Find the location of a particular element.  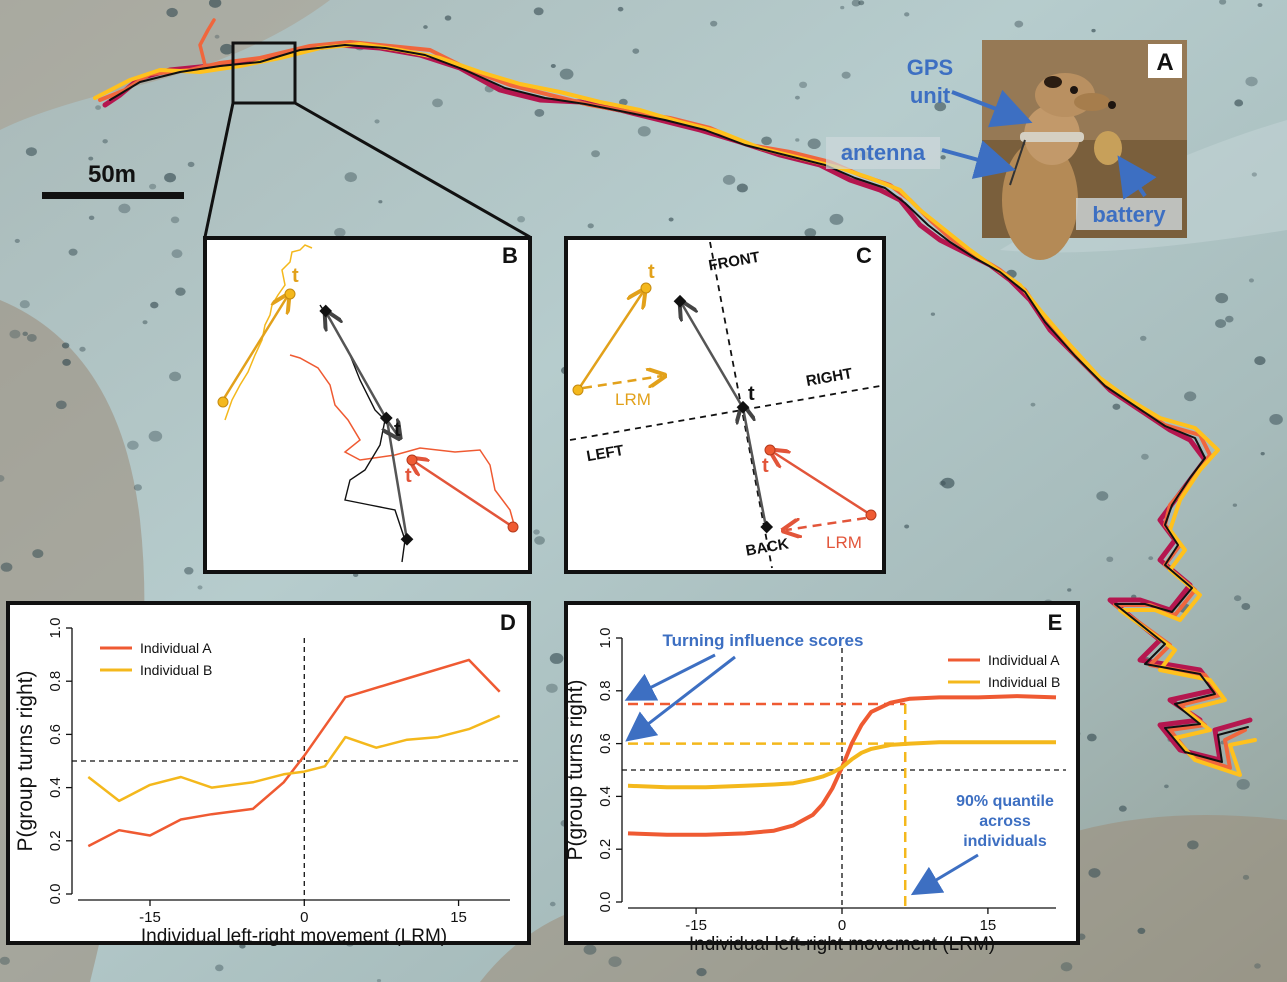

quantile-label-2: across is located at coordinates (1005, 821).